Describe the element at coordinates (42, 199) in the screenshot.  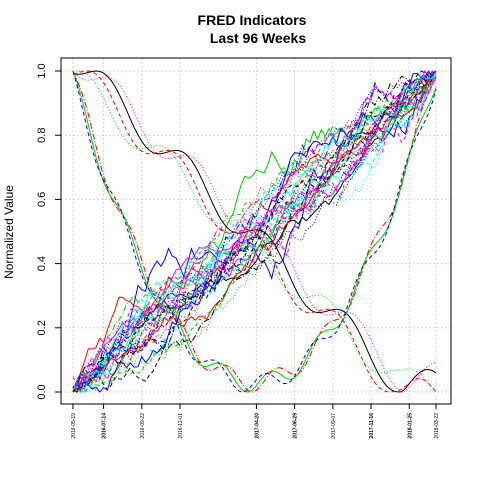
I see `y-tick-label: 0.6` at that location.